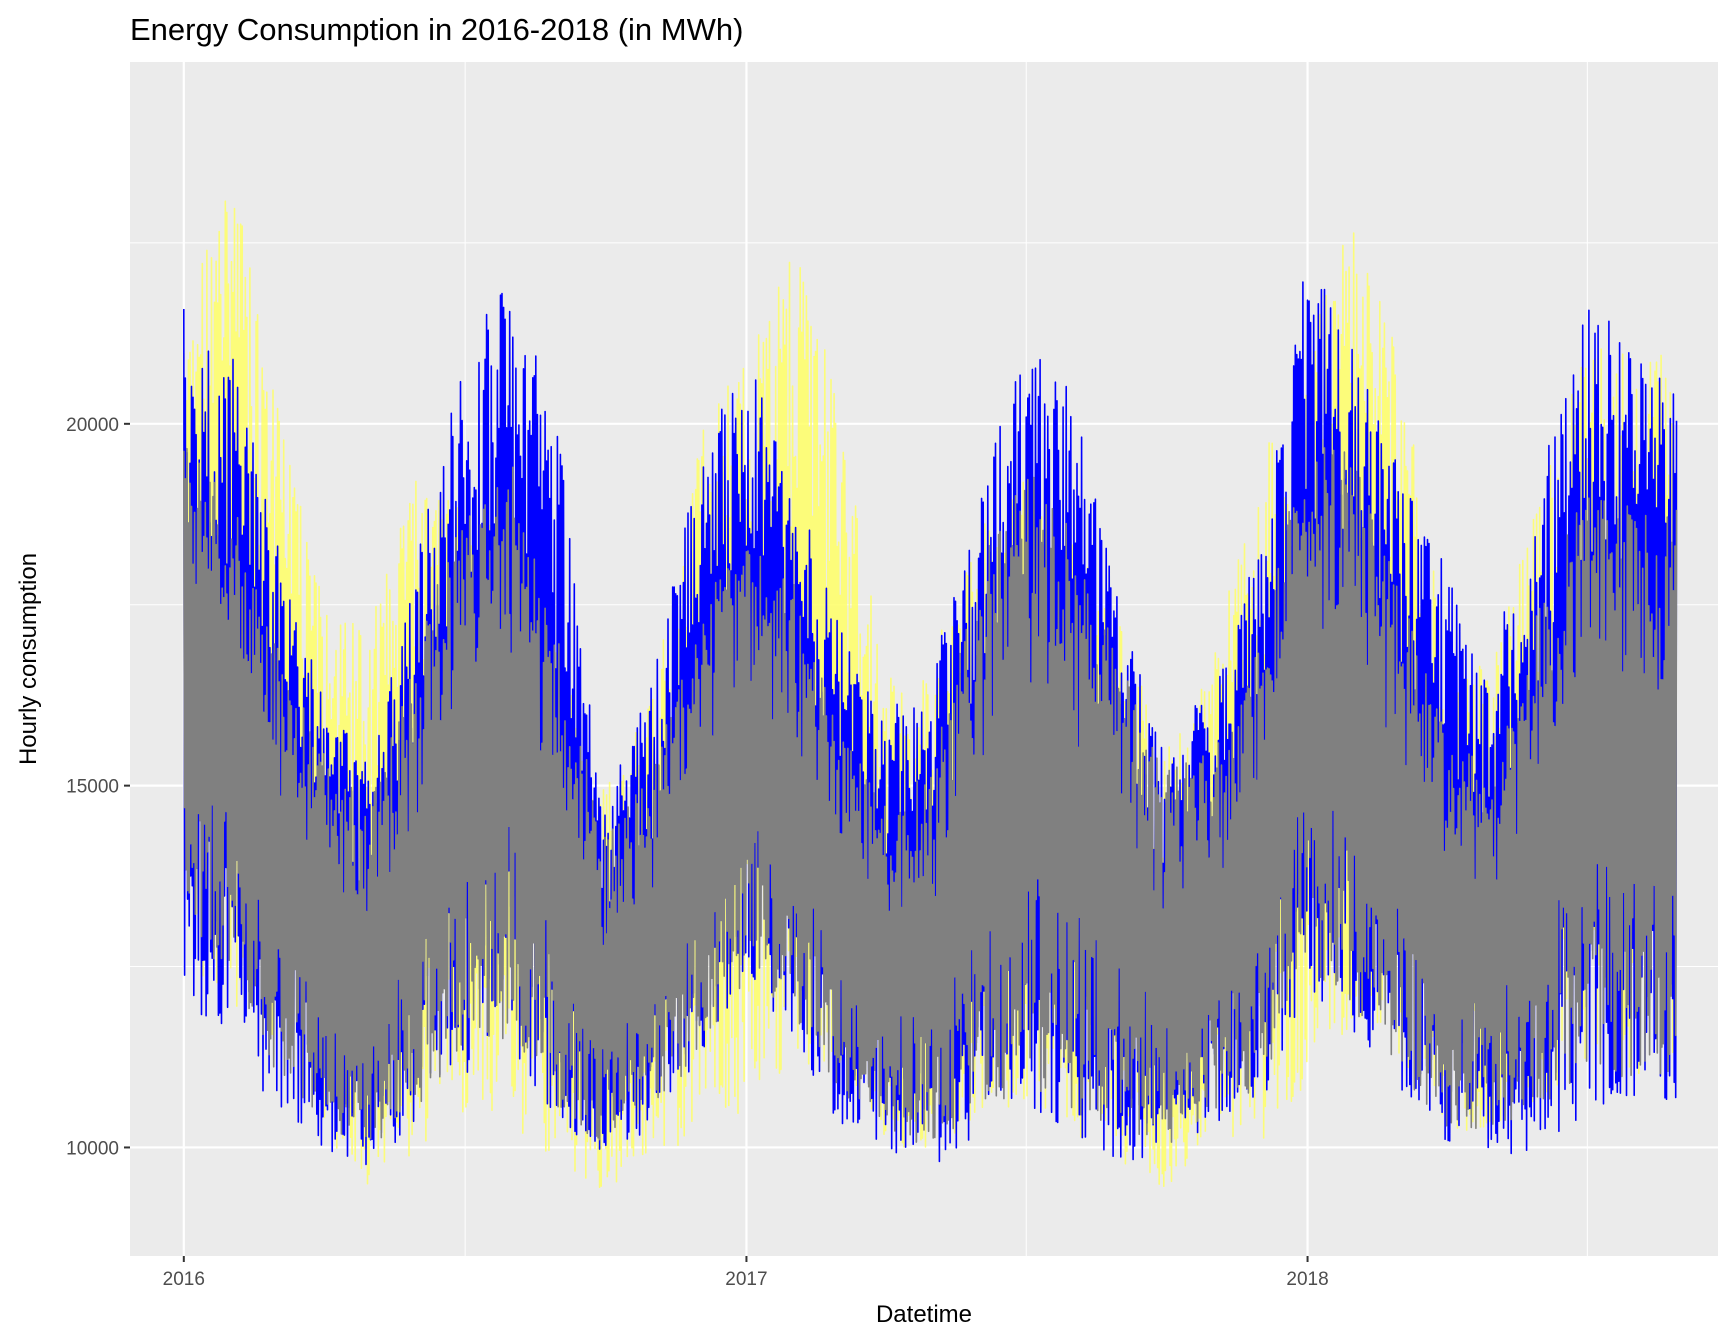 The width and height of the screenshot is (1728, 1344). Describe the element at coordinates (92, 425) in the screenshot. I see `y-tick-label: 20000` at that location.